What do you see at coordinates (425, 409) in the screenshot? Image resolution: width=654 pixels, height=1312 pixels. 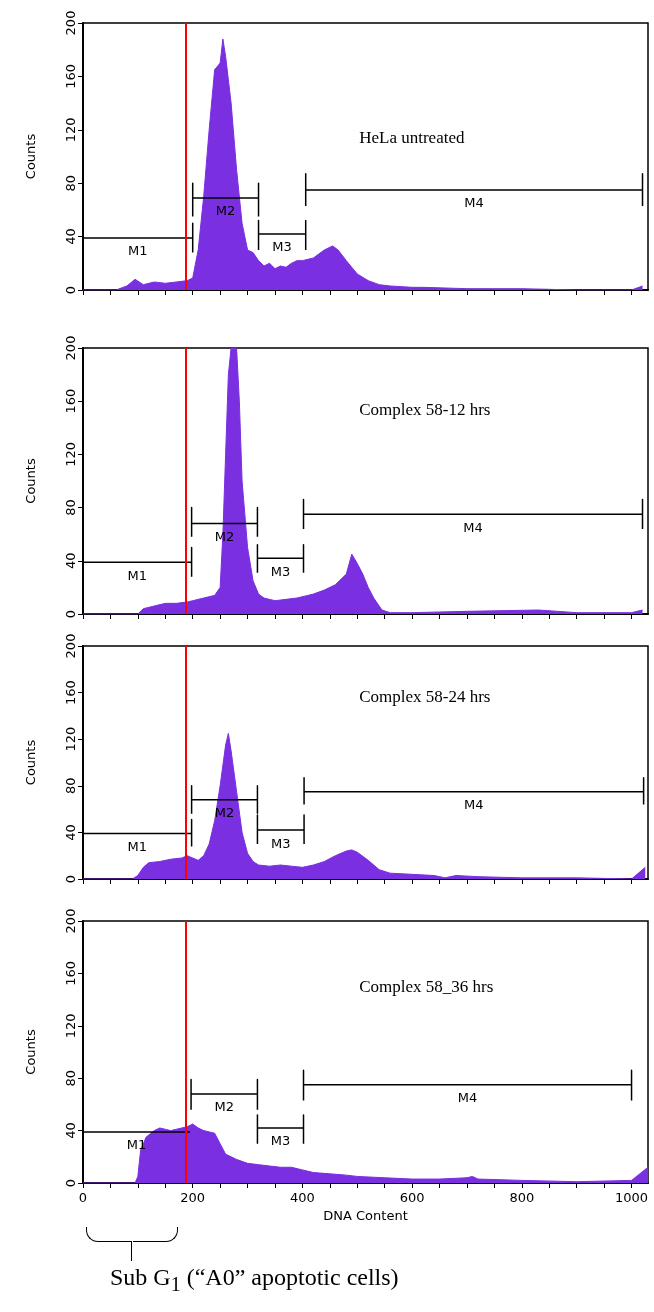 I see `text: Complex 58-12 hrs` at bounding box center [425, 409].